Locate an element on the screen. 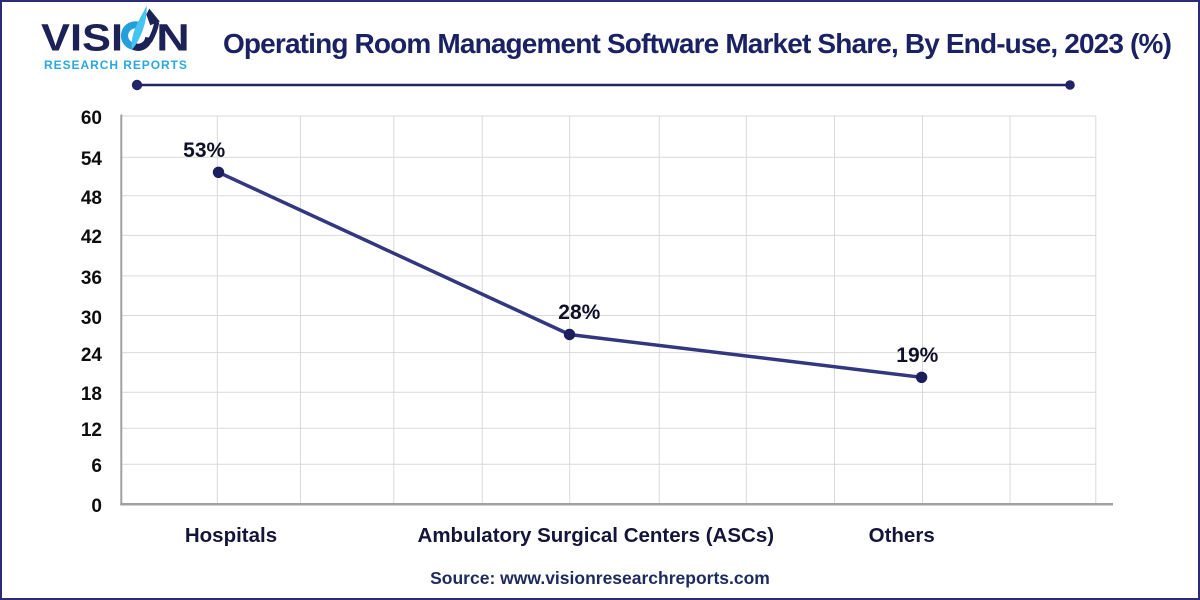  svg-text: VISI is located at coordinates (82, 38).